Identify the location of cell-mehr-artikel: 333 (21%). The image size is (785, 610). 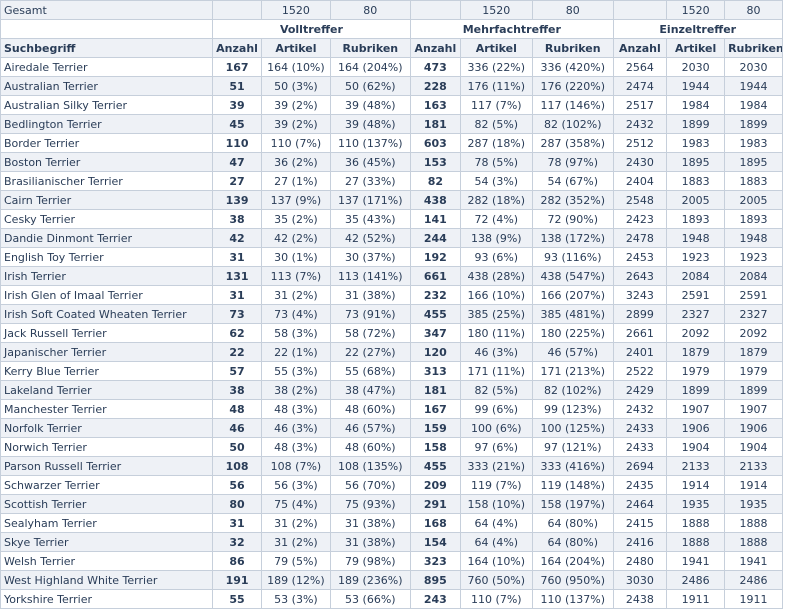
(496, 466).